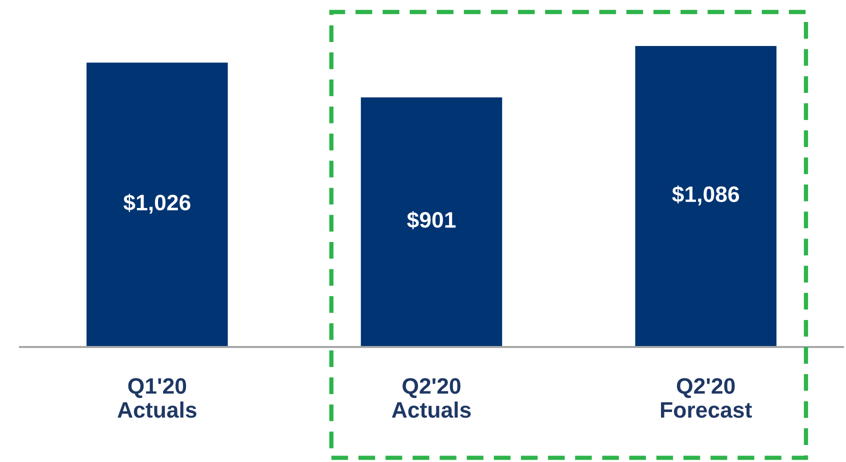  Describe the element at coordinates (706, 195) in the screenshot. I see `data-label: $1,086` at that location.